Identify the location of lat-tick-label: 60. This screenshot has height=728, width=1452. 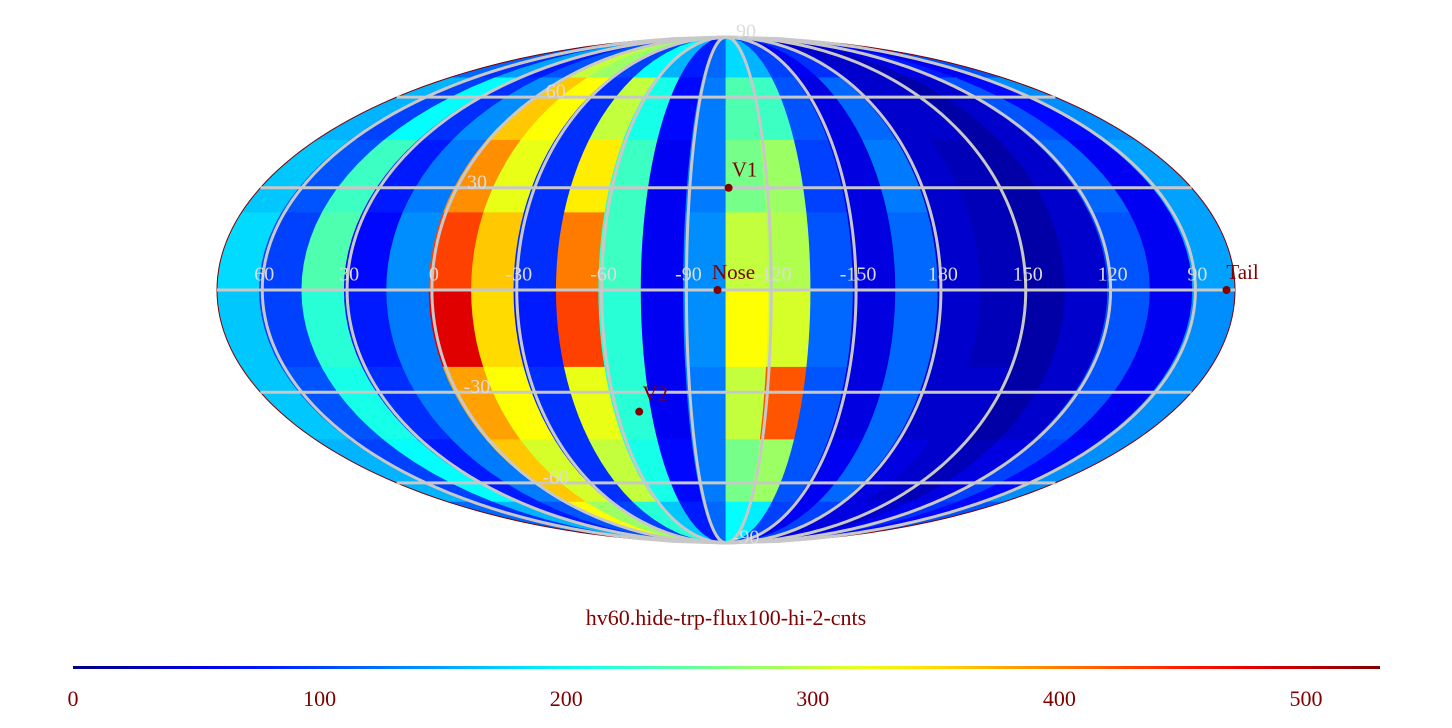
(556, 92).